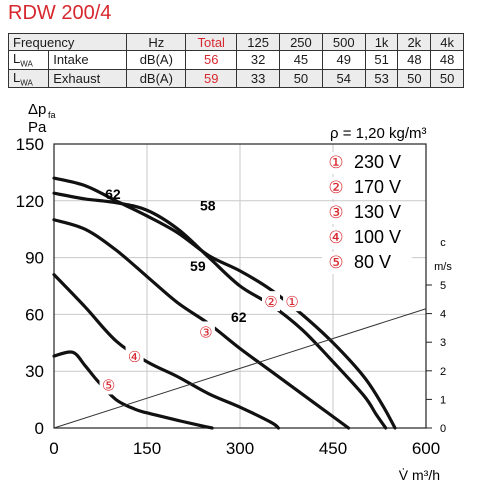 The height and width of the screenshot is (500, 480). Describe the element at coordinates (443, 429) in the screenshot. I see `y2-tick-label: 0` at that location.